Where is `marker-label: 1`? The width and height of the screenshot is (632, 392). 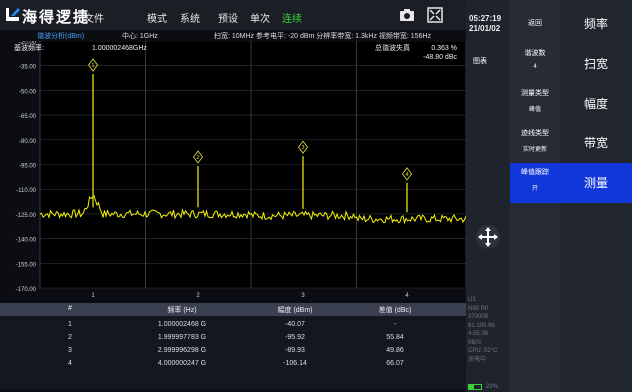
marker-label: 1 is located at coordinates (92, 66).